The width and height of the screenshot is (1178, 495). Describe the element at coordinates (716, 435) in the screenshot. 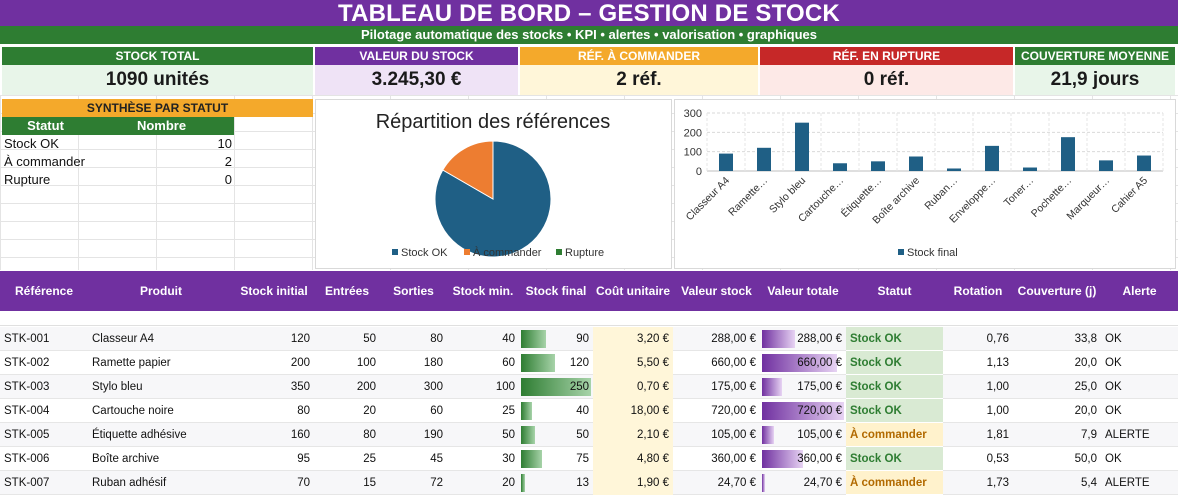

I see `cell-stock-value: 105,00 €` at that location.